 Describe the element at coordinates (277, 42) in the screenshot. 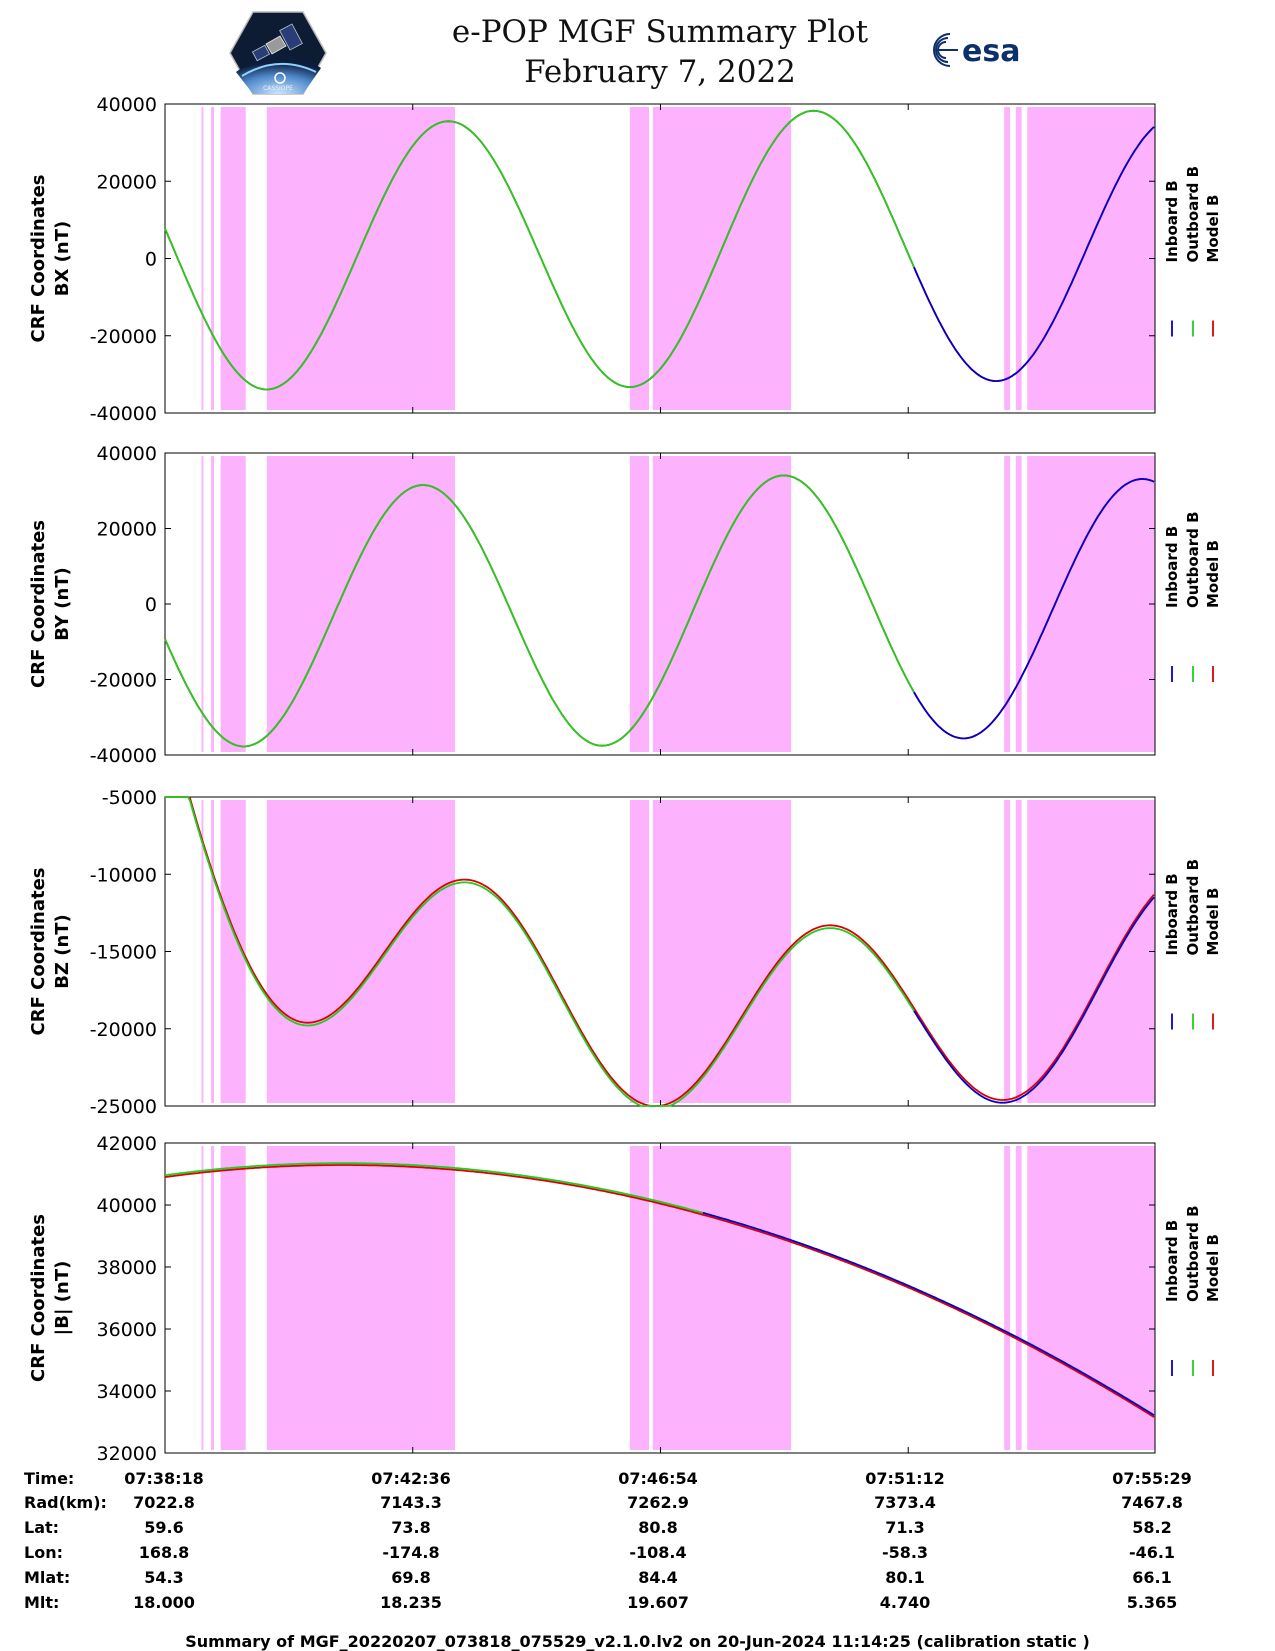

I see `satellite-icon` at that location.